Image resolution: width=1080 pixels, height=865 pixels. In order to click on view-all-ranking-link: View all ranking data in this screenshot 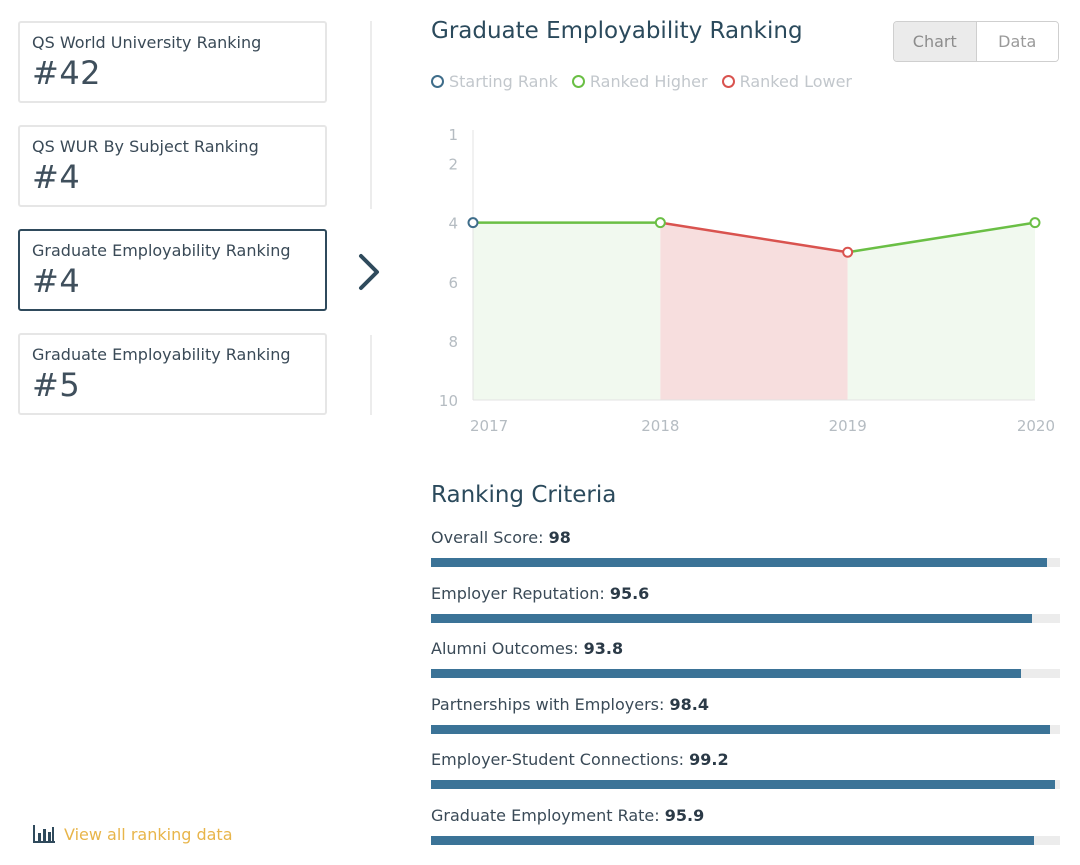, I will do `click(132, 834)`.